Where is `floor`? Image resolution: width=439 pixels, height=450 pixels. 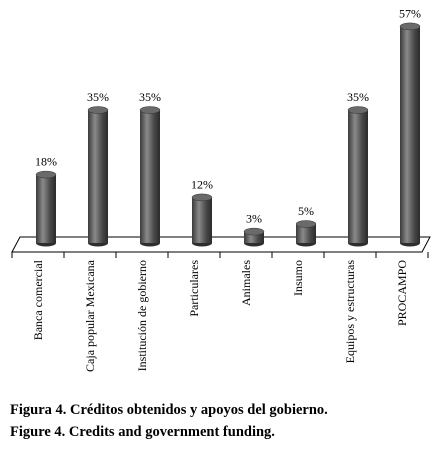 floor is located at coordinates (221, 244).